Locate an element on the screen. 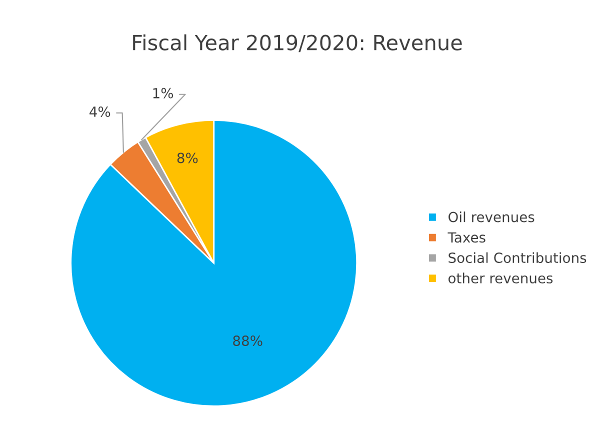 This screenshot has width=594, height=429. legend-label: other revenues is located at coordinates (500, 278).